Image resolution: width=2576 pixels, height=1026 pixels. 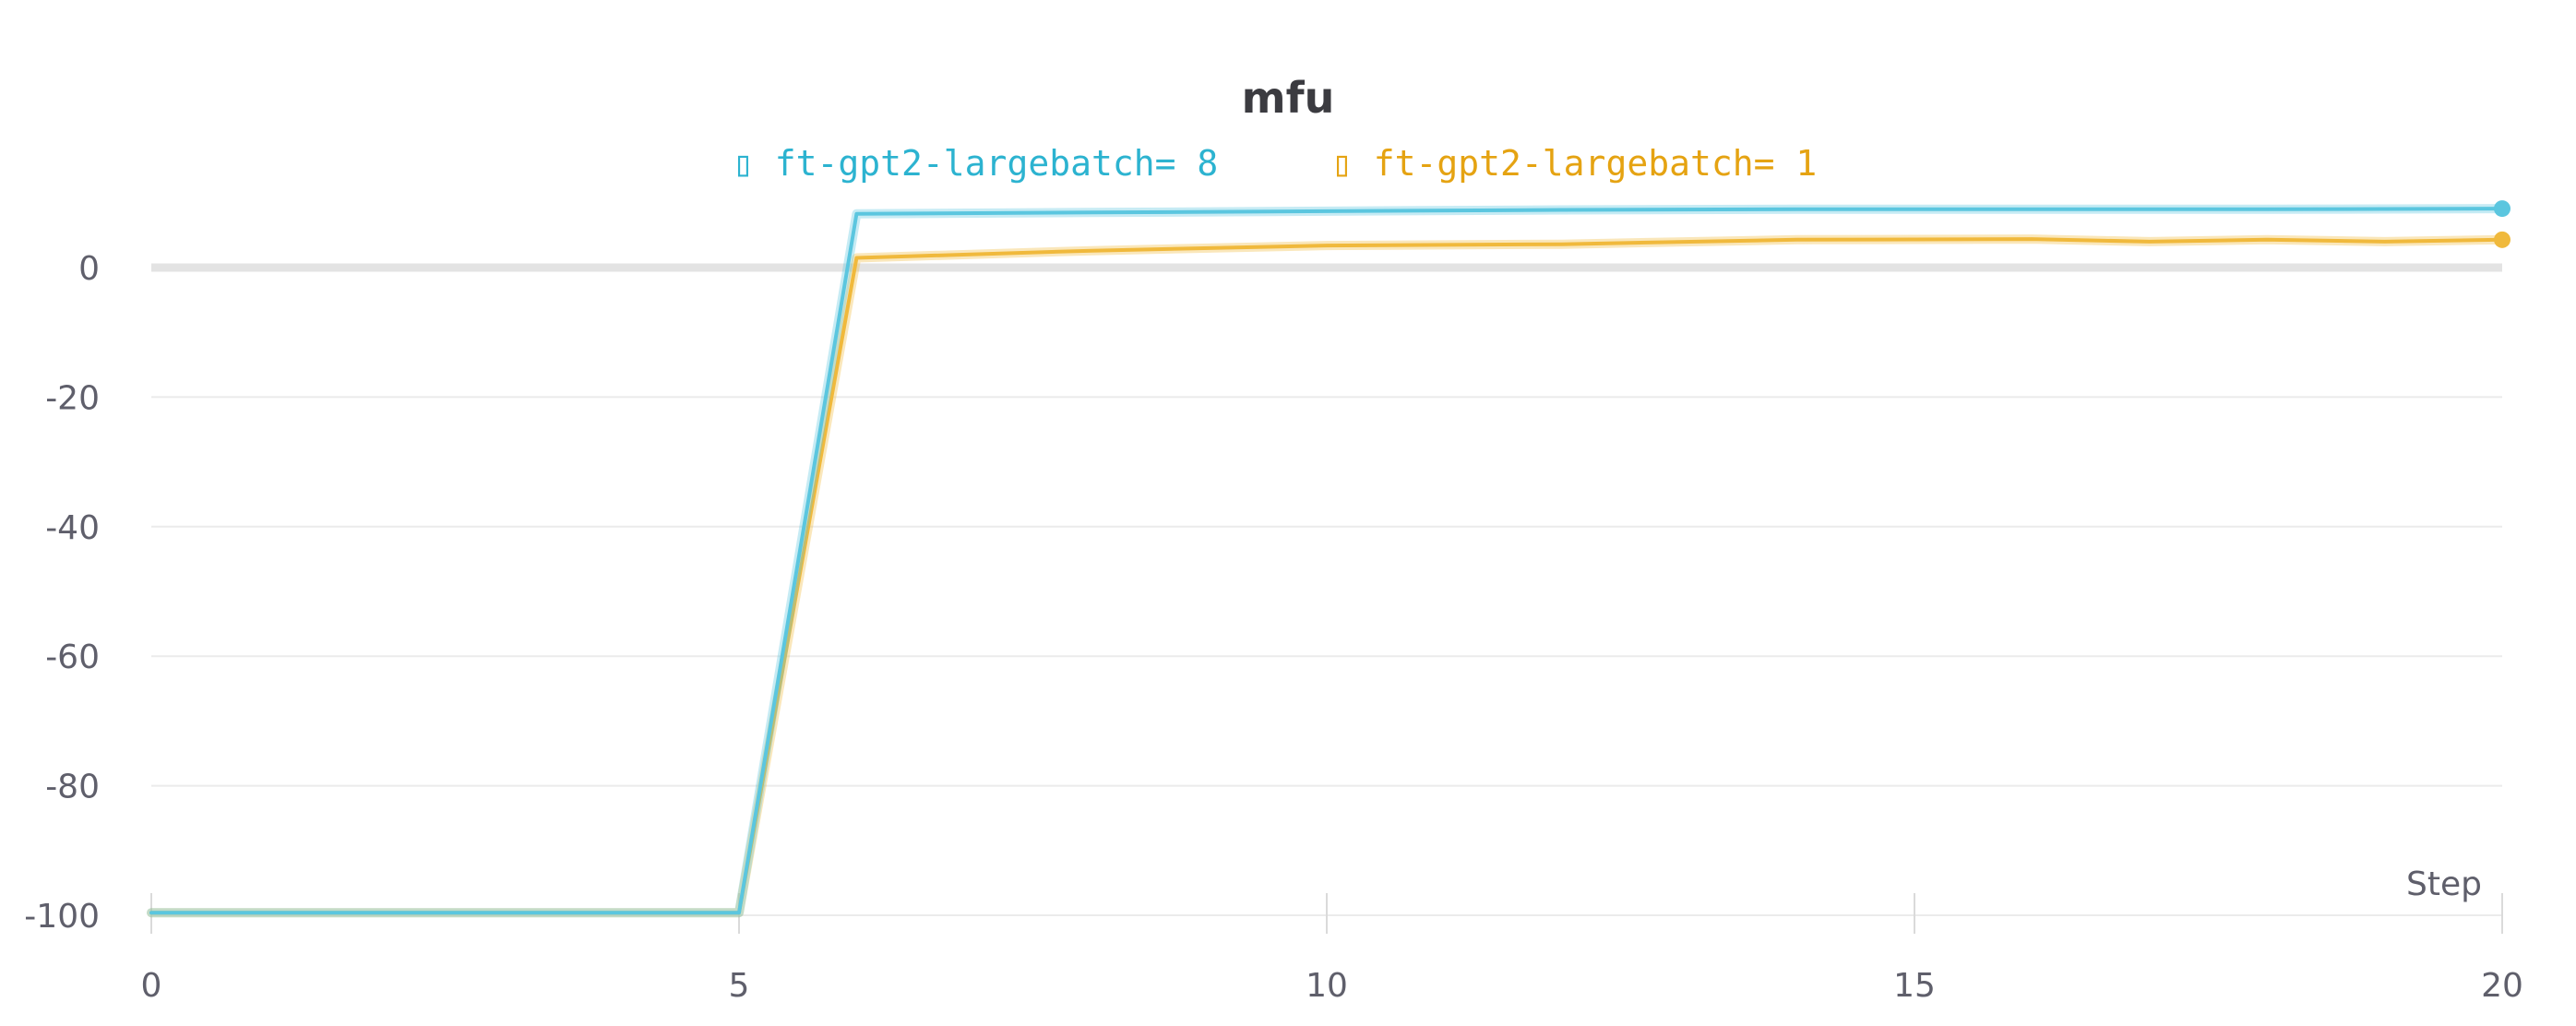 What do you see at coordinates (1342, 163) in the screenshot?
I see `legend-icon-series-2: ▯` at bounding box center [1342, 163].